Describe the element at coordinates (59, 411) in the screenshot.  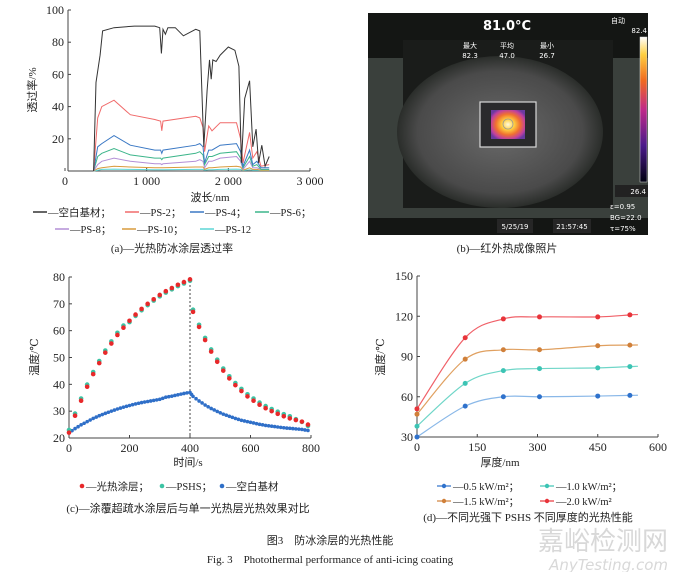
I see `c-y-tick-label: 30` at that location.